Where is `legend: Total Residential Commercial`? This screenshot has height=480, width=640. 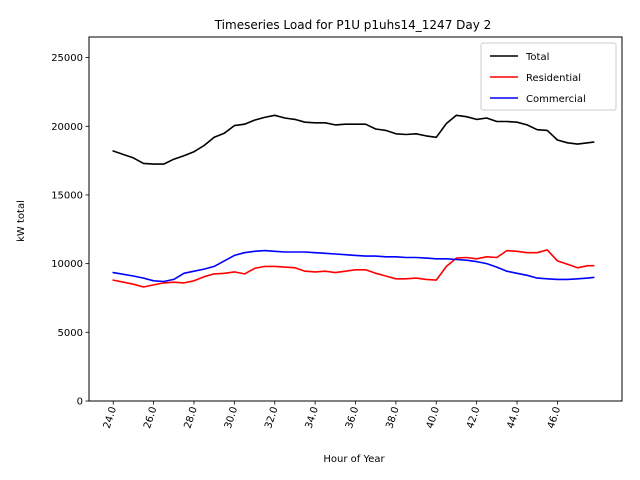
legend: Total Residential Commercial is located at coordinates (548, 76).